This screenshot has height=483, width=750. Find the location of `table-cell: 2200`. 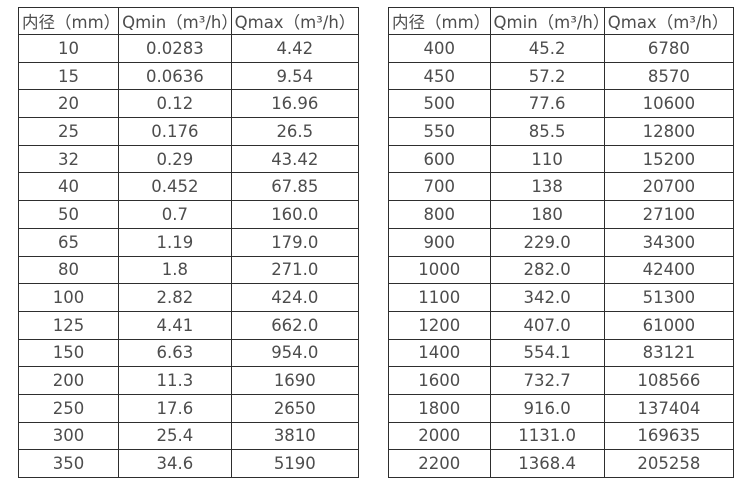

table-cell: 2200 is located at coordinates (439, 463).